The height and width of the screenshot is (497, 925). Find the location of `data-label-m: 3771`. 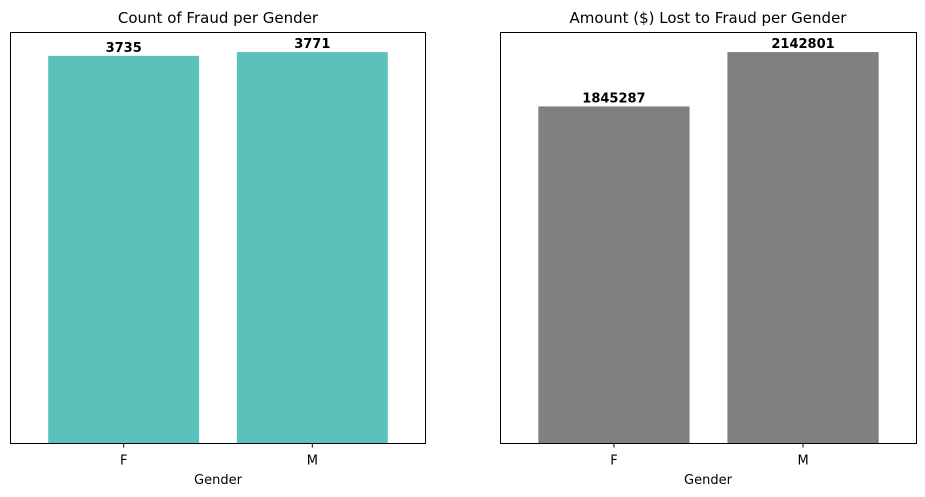

data-label-m: 3771 is located at coordinates (312, 44).